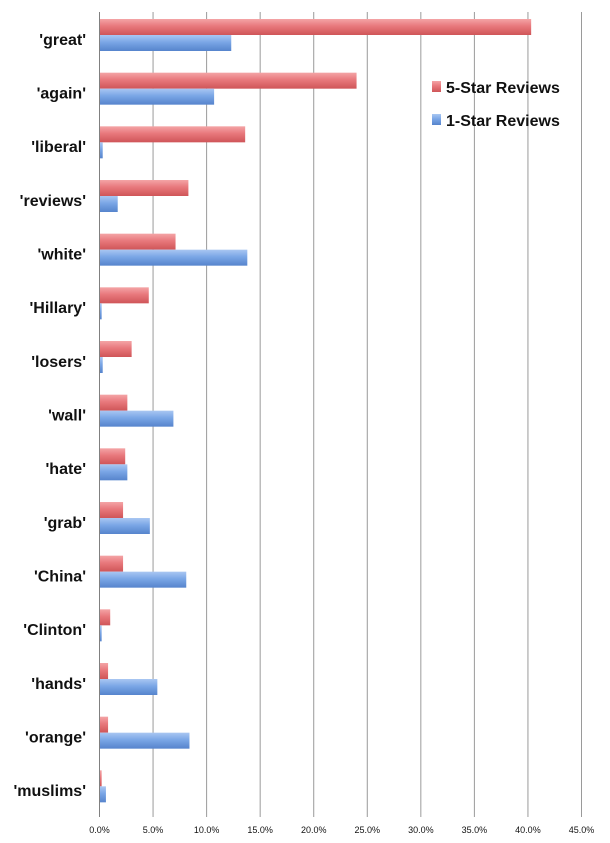 This screenshot has width=610, height=843. I want to click on category-label: 'great', so click(62, 40).